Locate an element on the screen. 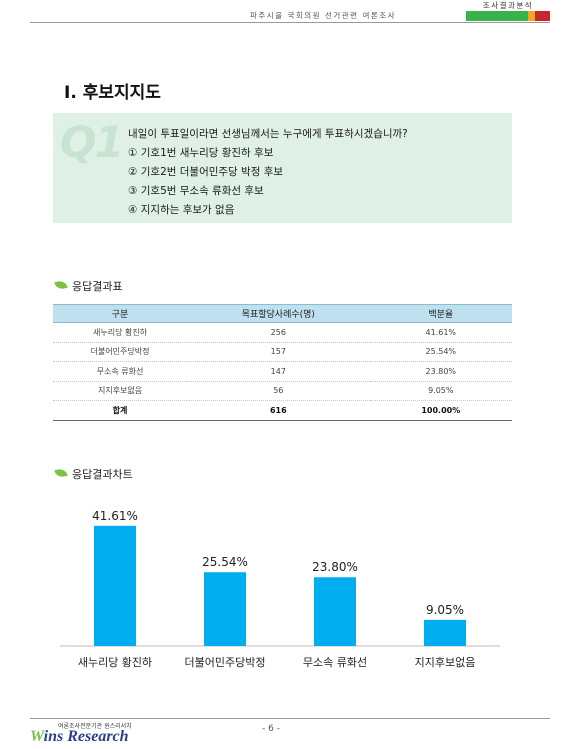 The height and width of the screenshot is (749, 567). chart-data-label: 23.80% is located at coordinates (335, 567).